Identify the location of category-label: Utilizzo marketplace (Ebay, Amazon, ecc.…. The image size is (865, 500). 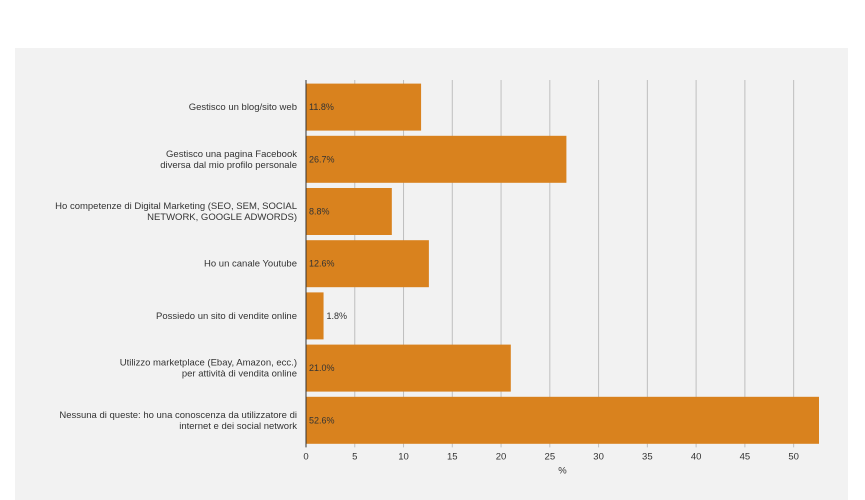
(208, 369).